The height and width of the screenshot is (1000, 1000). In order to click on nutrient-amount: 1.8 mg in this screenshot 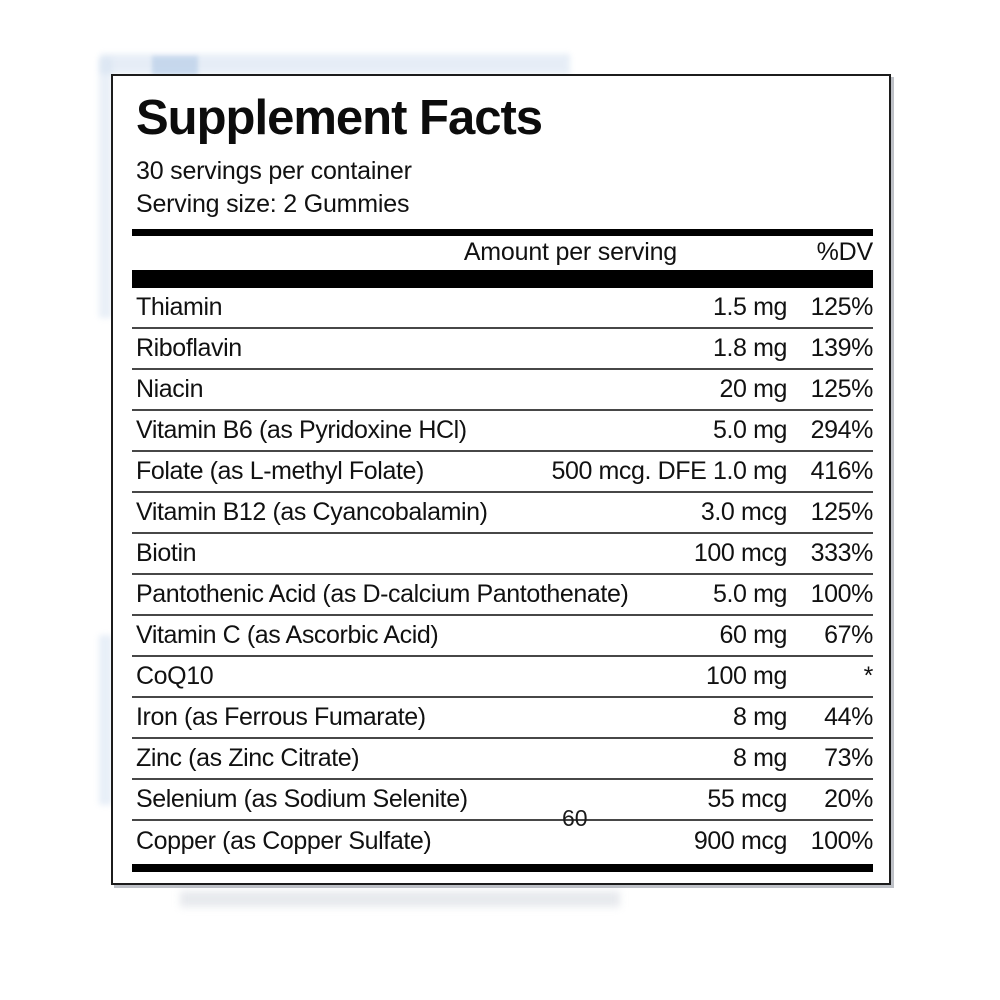, I will do `click(749, 347)`.